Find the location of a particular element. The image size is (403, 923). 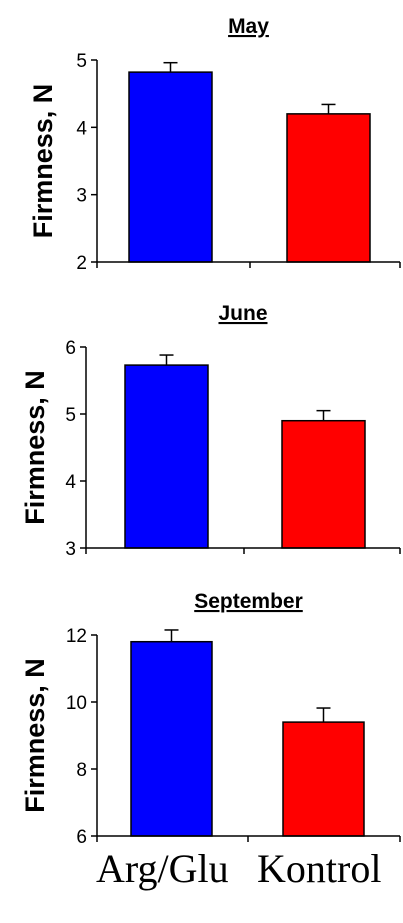

panel-1-y-axis-label: Firmness, N is located at coordinates (43, 161).